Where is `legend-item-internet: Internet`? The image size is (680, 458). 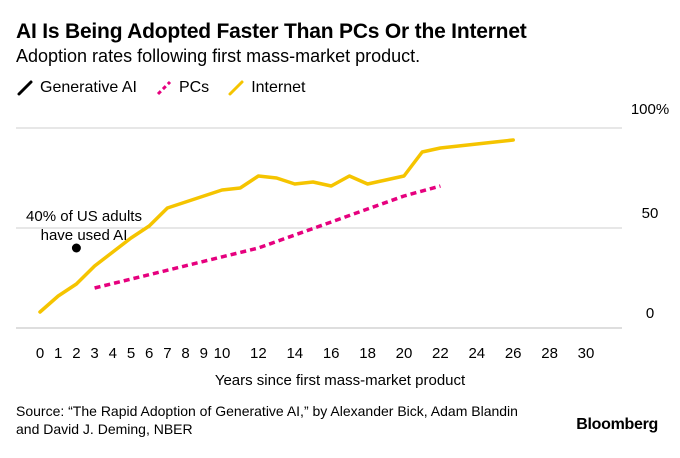
legend-item-internet: Internet is located at coordinates (266, 88).